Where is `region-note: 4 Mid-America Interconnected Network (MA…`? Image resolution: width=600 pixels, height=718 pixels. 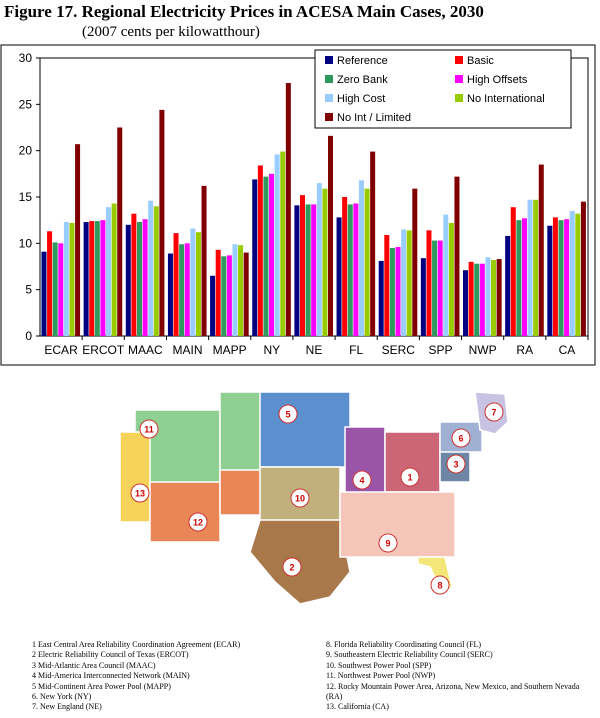
region-note: 4 Mid-America Interconnected Network (MA… is located at coordinates (111, 676).